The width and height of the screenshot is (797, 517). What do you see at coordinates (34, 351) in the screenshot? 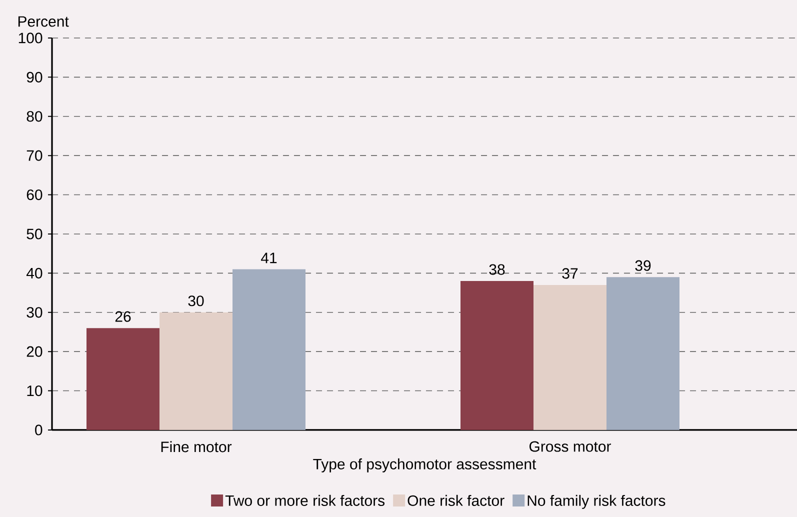
I see `y-tick-label: 20` at bounding box center [34, 351].